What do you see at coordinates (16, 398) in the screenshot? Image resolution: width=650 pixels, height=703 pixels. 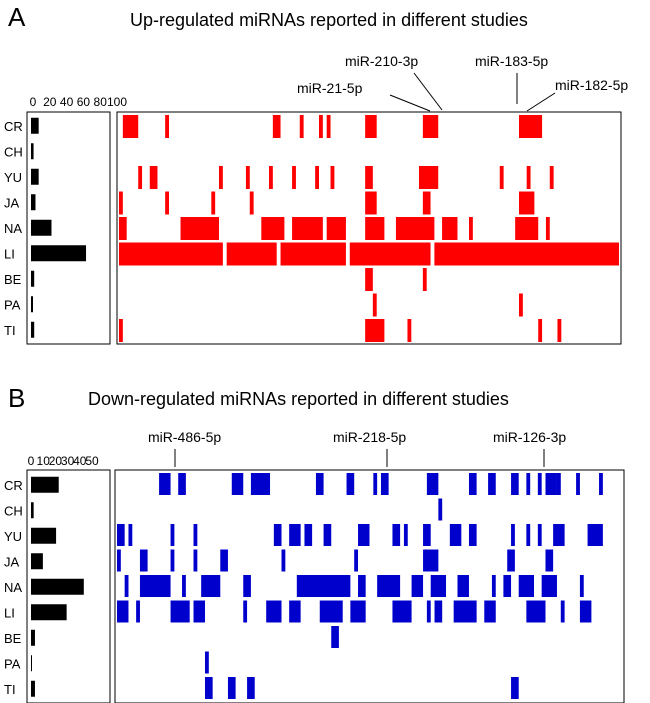 I see `panel-letter: B` at bounding box center [16, 398].